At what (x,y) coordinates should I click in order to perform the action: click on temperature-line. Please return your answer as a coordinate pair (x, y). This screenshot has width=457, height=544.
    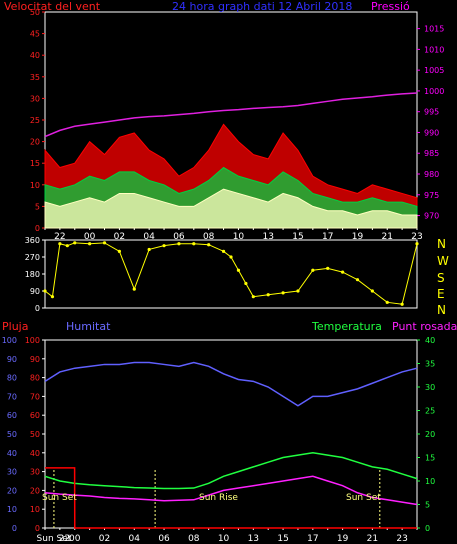
    Looking at the image, I should click on (231, 471).